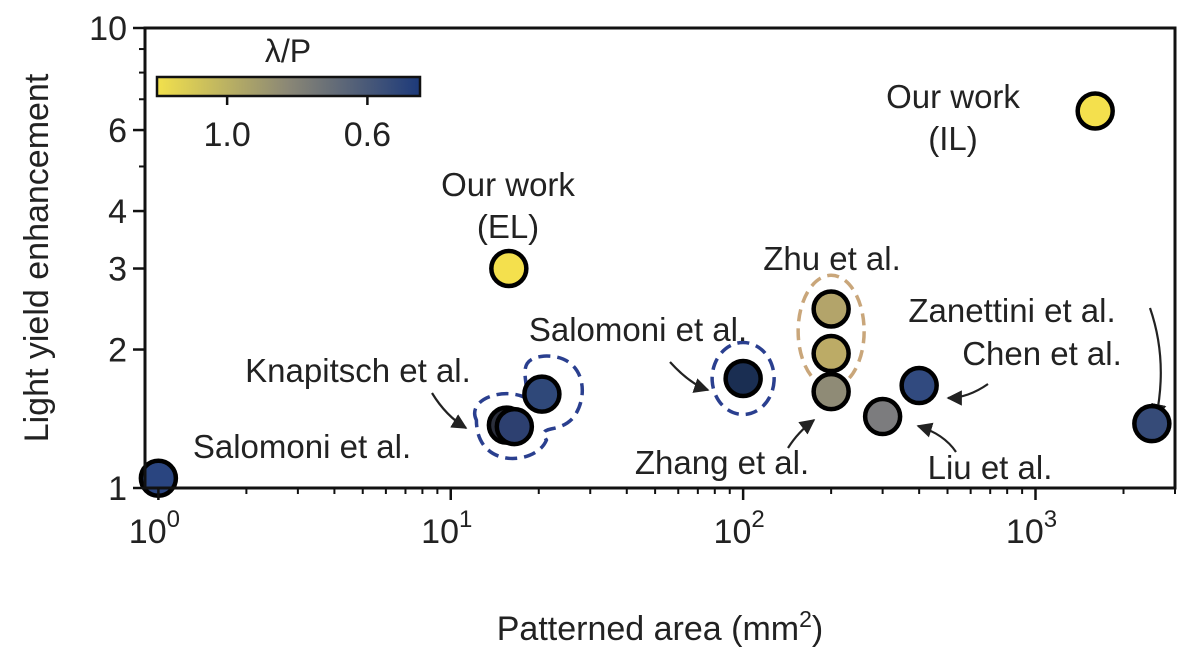  I want to click on annotation-our-el: Our work (EL), so click(508, 205).